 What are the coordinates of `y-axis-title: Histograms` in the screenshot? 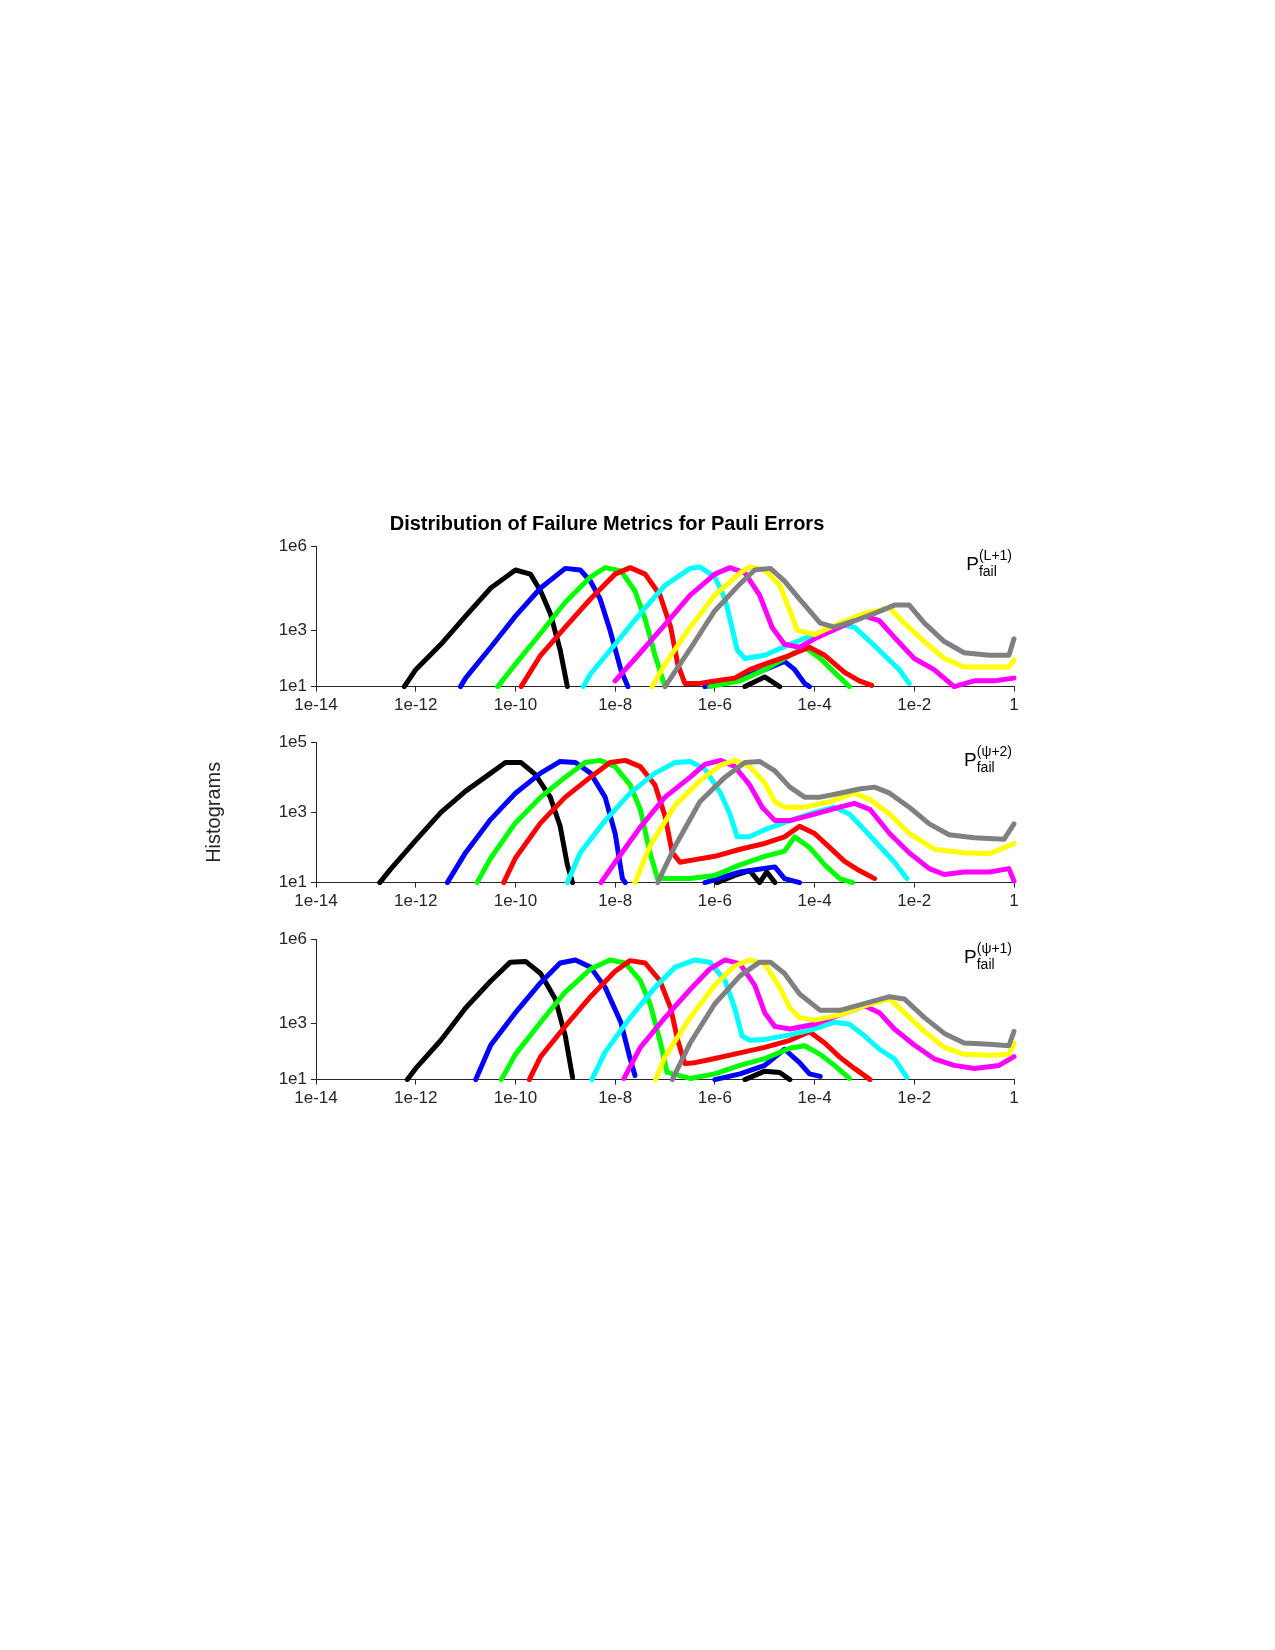 It's located at (212, 812).